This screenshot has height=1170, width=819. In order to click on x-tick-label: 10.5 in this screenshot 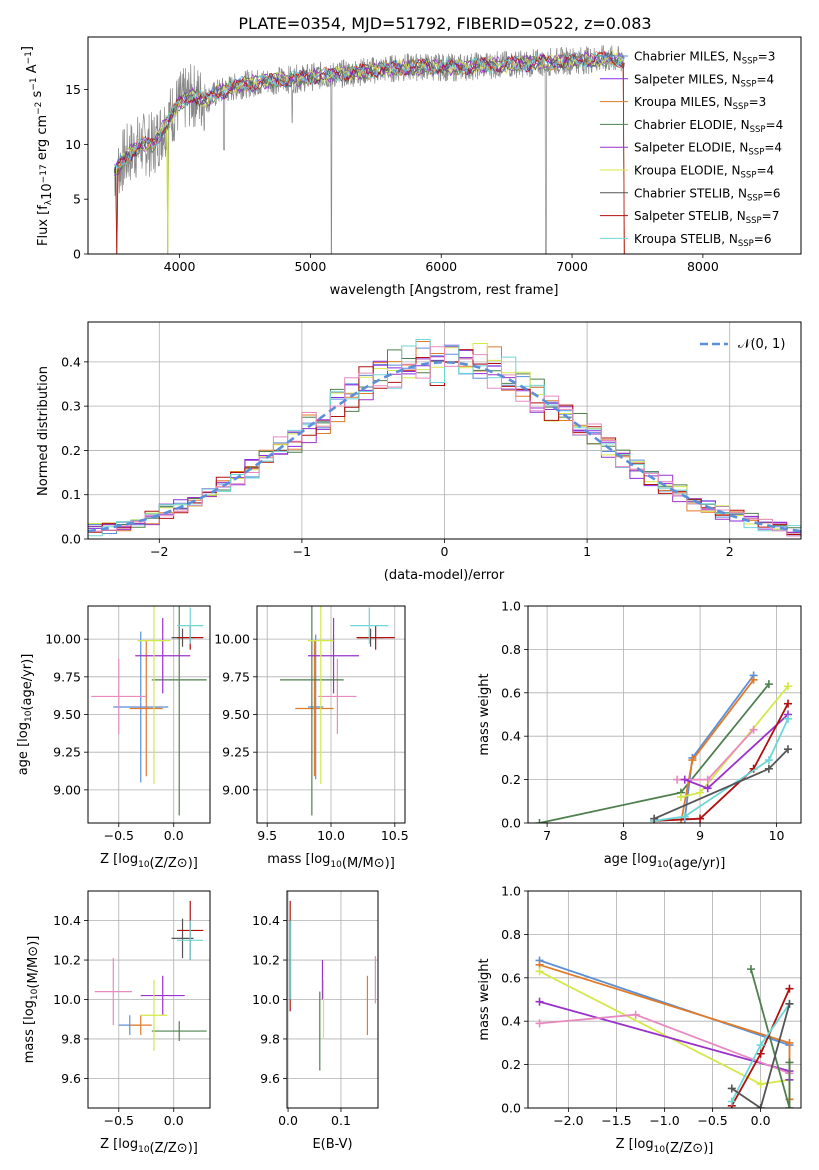, I will do `click(395, 835)`.